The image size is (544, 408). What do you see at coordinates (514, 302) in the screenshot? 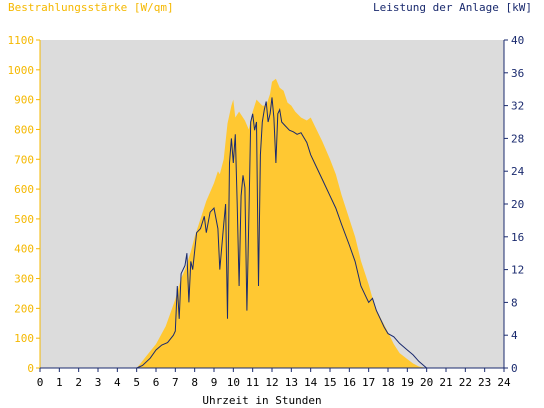
I see `right-tick-label: 8` at bounding box center [514, 302].